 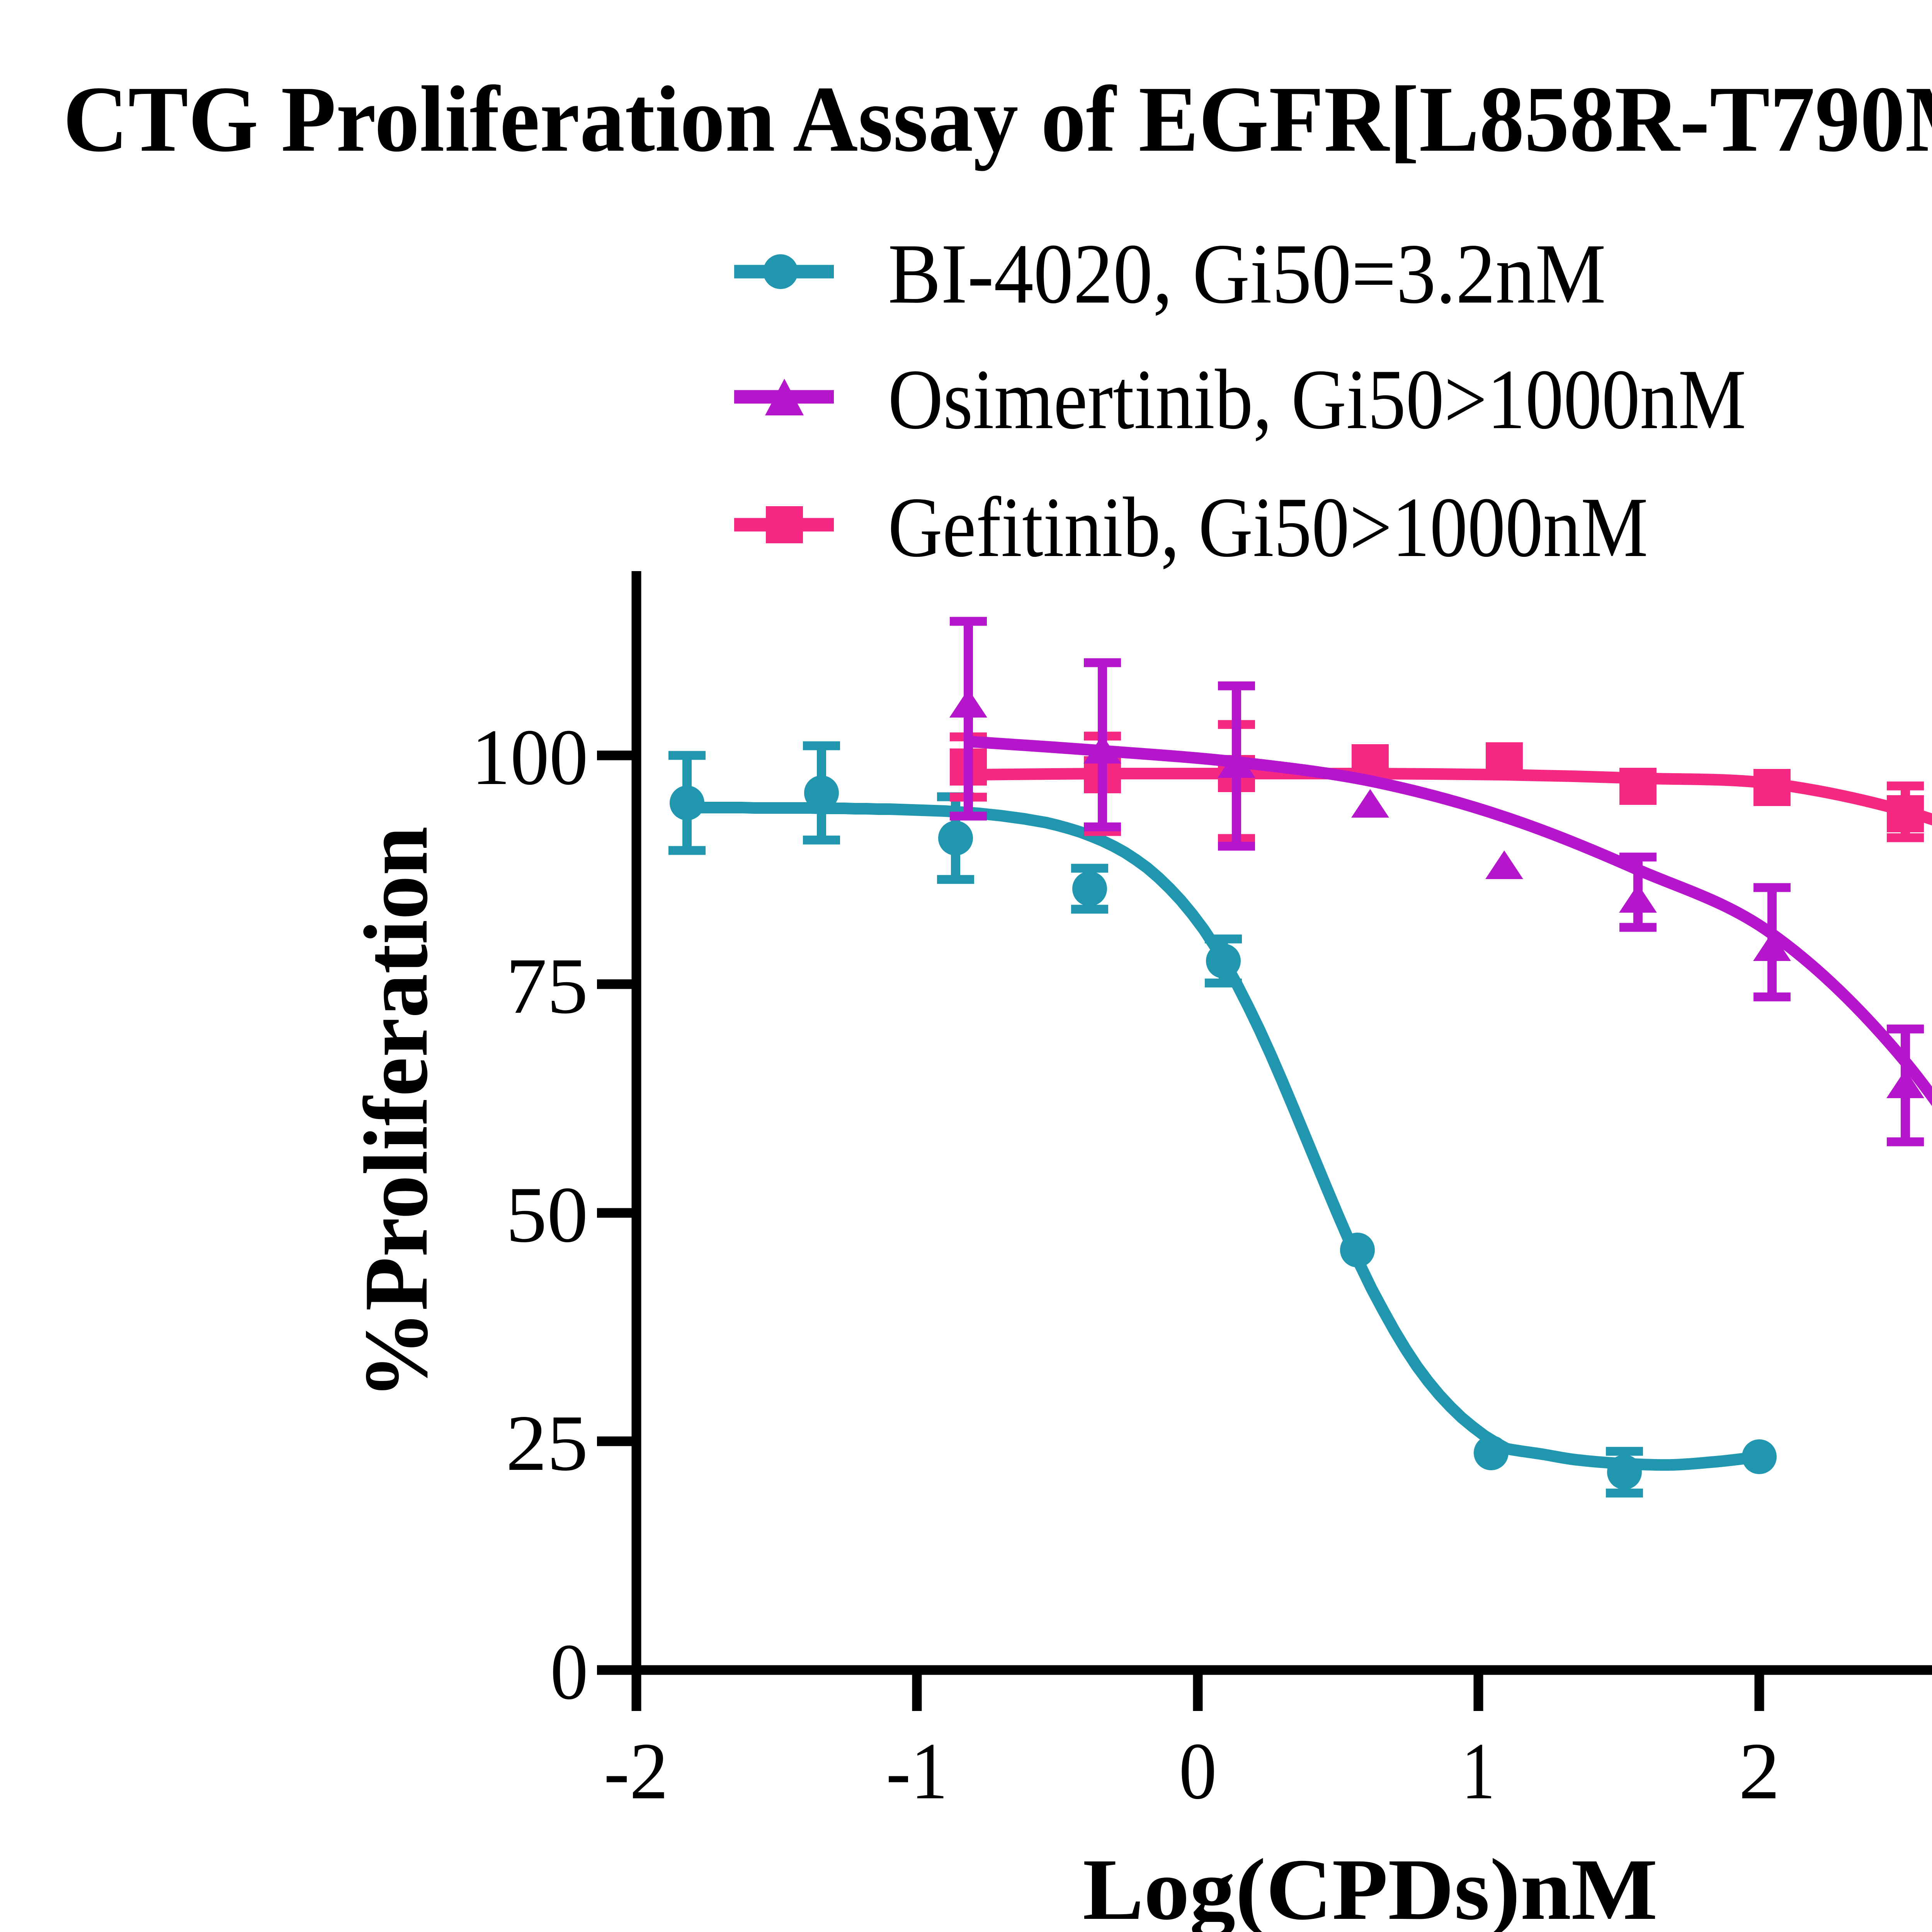 What do you see at coordinates (1317, 400) in the screenshot?
I see `svg-text: Osimertinib, Gi50>1000nM` at bounding box center [1317, 400].